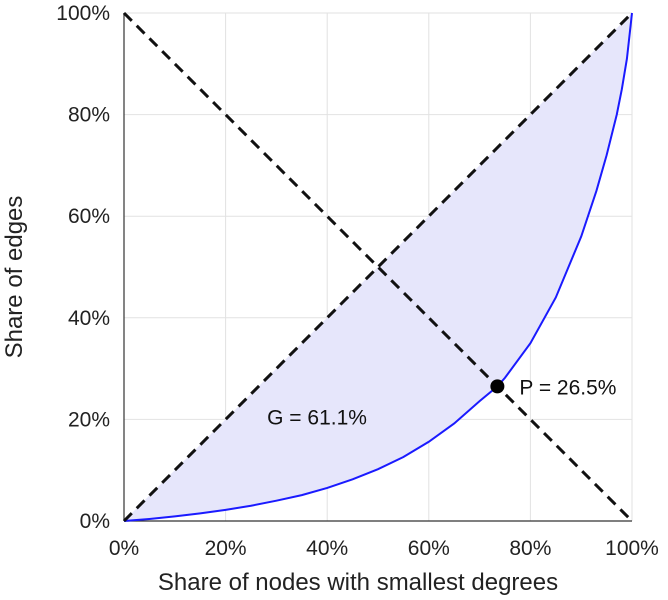  What do you see at coordinates (89, 216) in the screenshot?
I see `y-tick-label: 60%` at bounding box center [89, 216].